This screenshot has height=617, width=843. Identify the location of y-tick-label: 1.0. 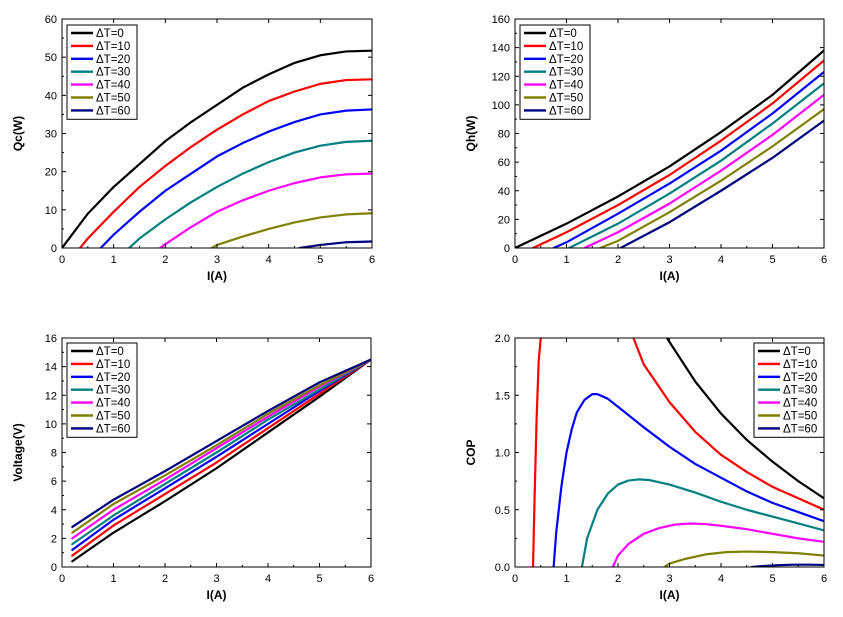
(502, 454).